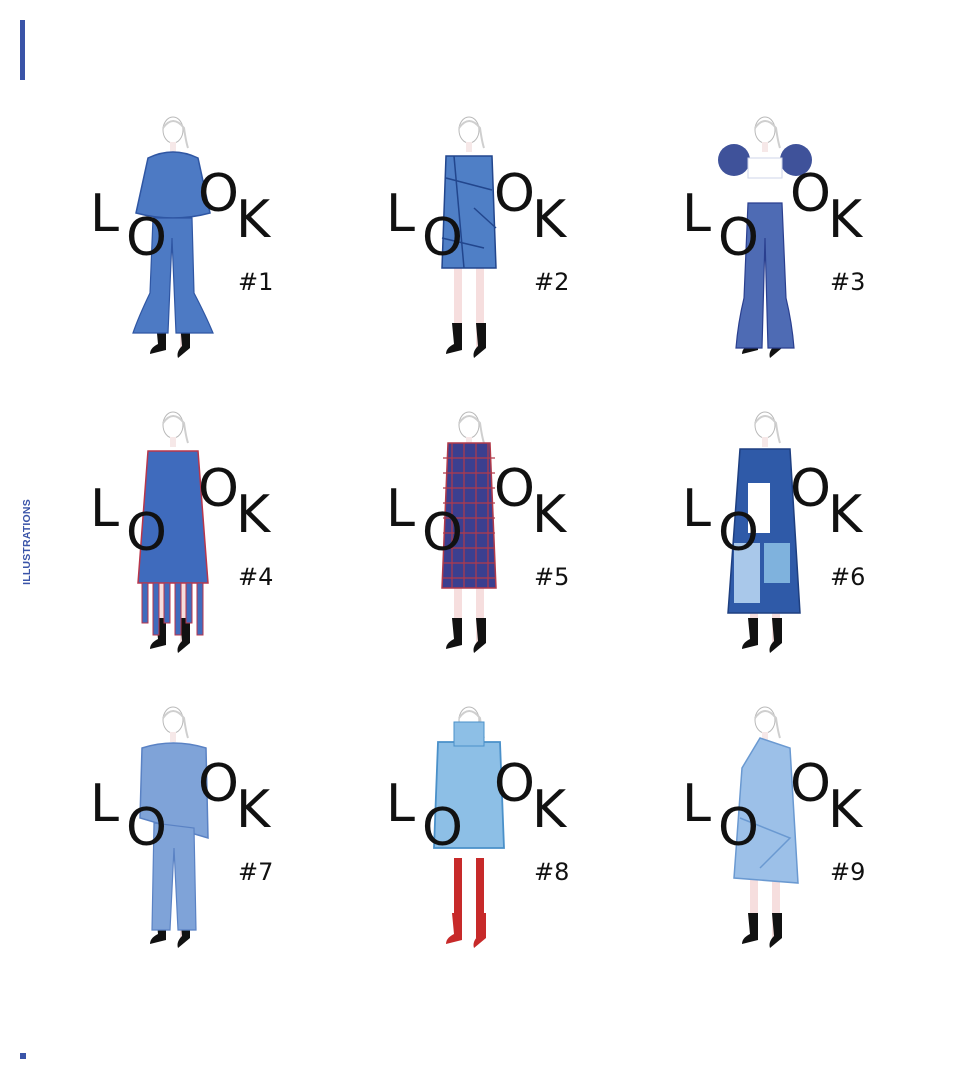  I want to click on look-card-2: L O O K #2, so click(486, 282).